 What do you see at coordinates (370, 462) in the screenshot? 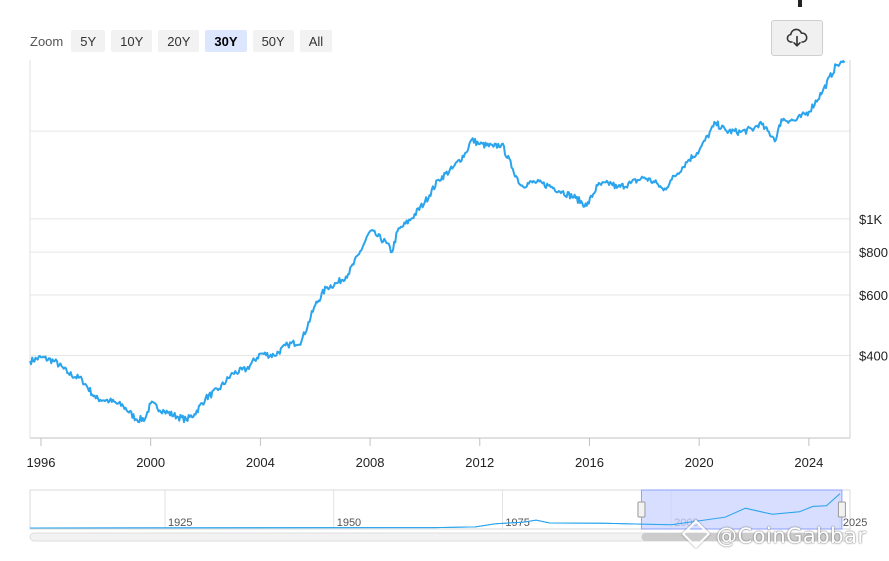
I see `x-tick-label: 2008` at bounding box center [370, 462].